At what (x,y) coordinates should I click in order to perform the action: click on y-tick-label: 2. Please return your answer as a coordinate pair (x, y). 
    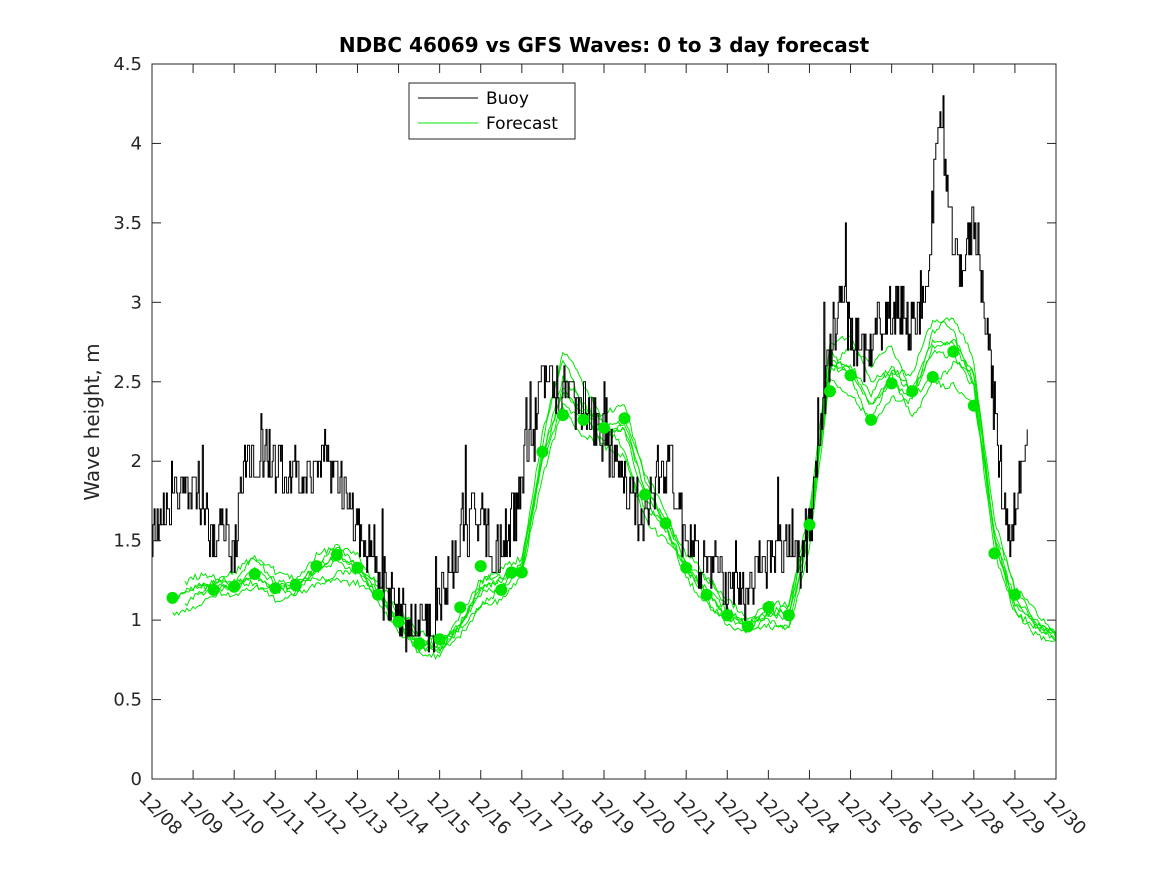
    Looking at the image, I should click on (136, 461).